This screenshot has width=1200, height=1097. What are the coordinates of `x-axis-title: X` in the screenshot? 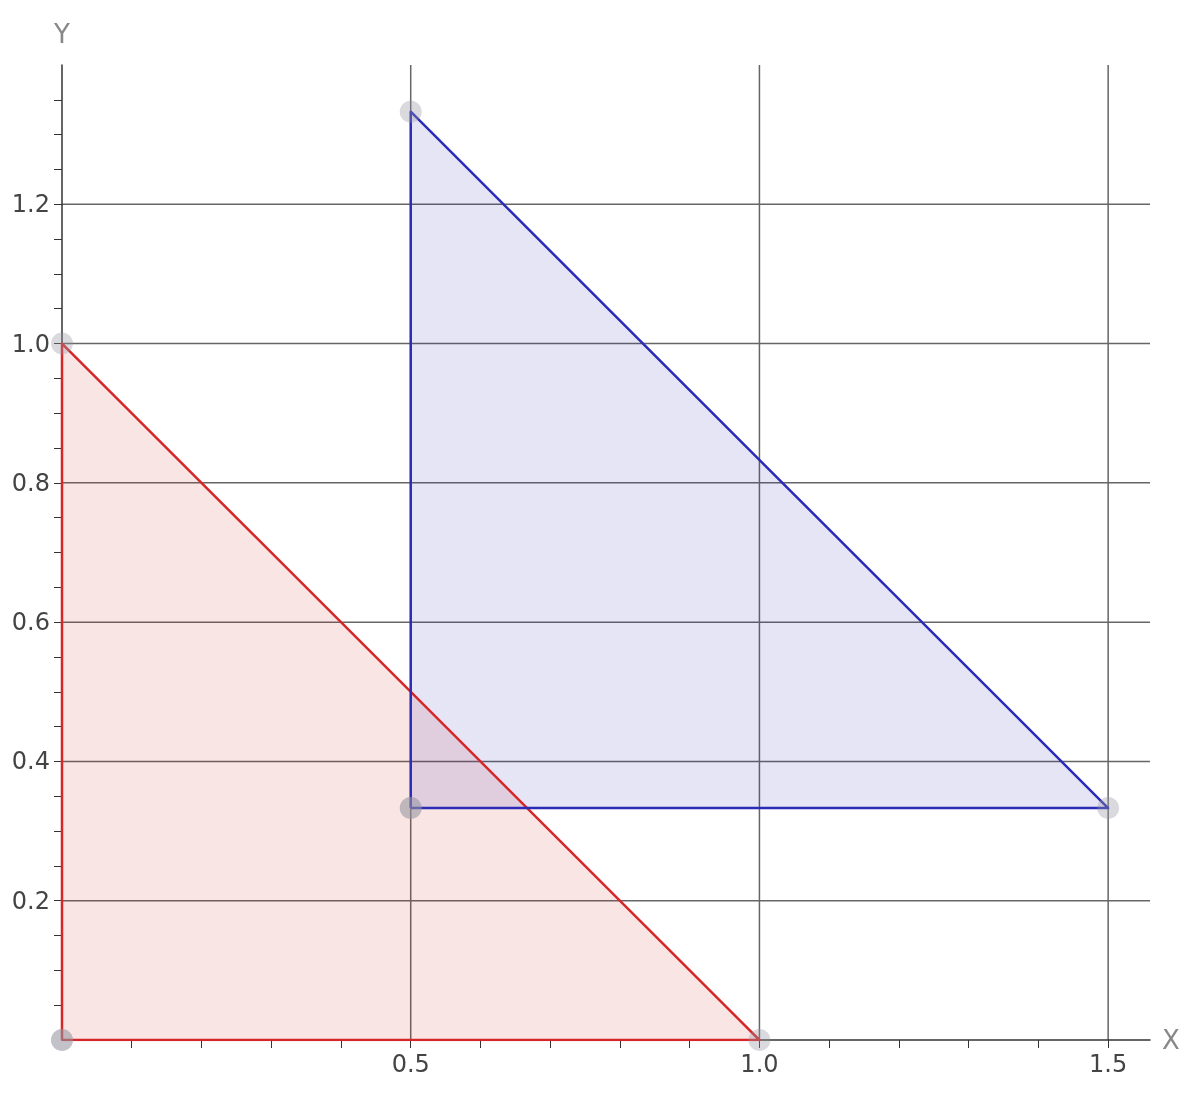 It's located at (1171, 1040).